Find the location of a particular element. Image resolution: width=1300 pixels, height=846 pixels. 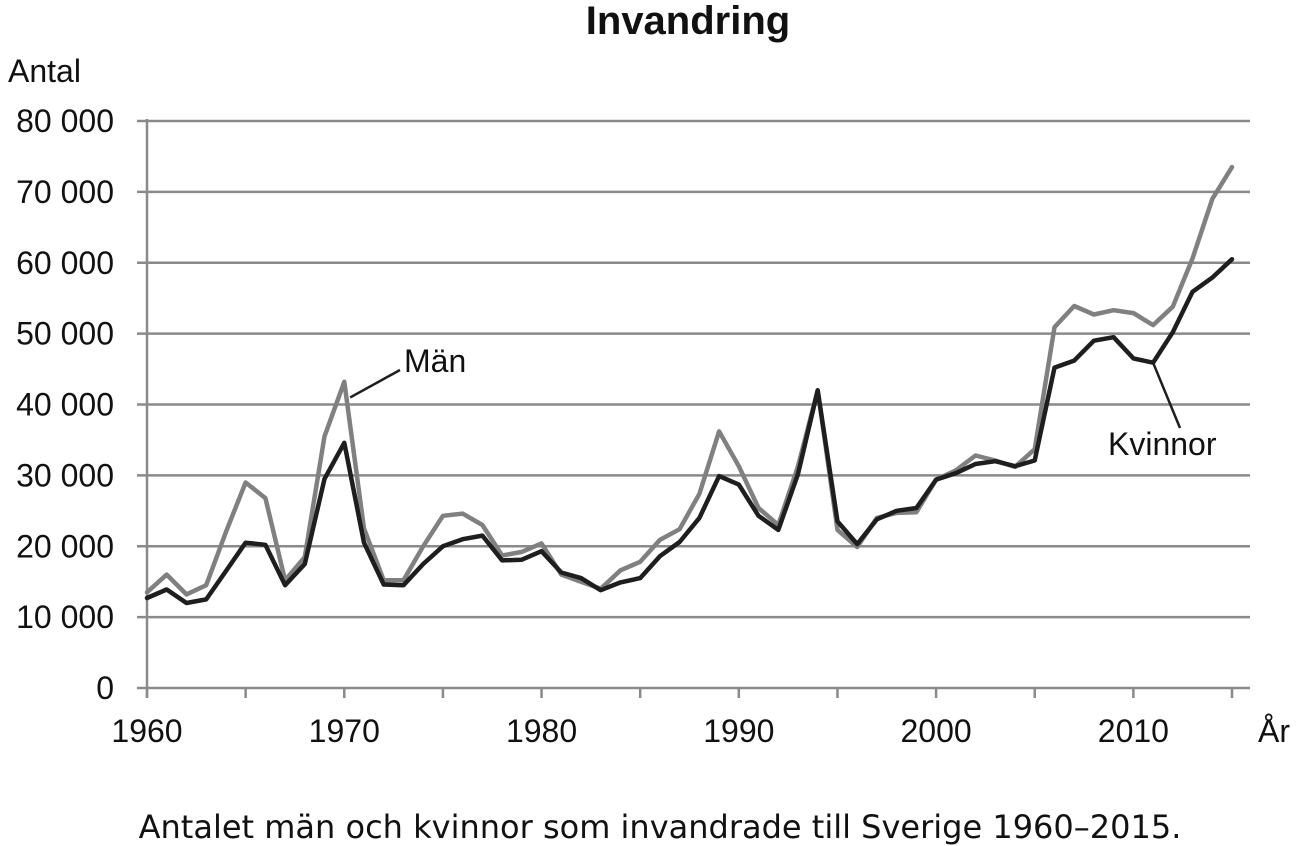

y-tick-label: 30 000 is located at coordinates (65, 475).